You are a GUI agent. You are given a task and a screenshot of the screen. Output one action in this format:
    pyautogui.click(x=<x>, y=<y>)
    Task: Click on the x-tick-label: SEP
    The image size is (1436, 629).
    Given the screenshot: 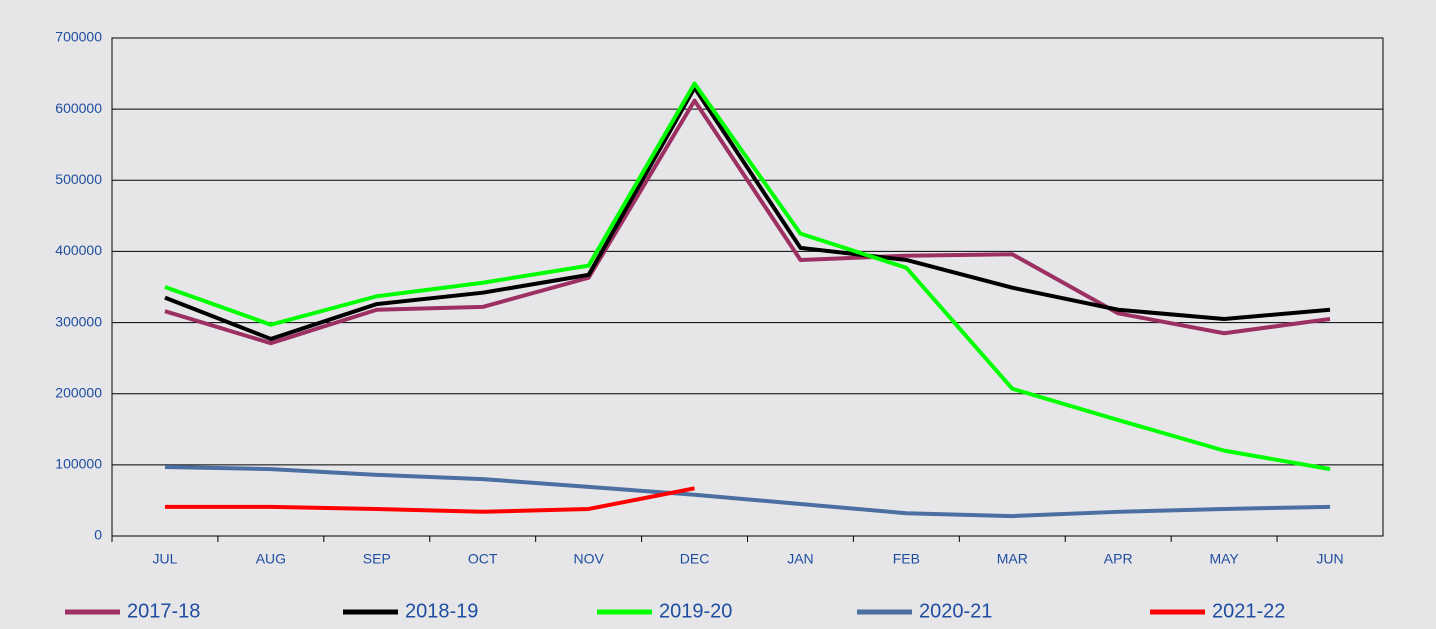 What is the action you would take?
    pyautogui.click(x=377, y=559)
    